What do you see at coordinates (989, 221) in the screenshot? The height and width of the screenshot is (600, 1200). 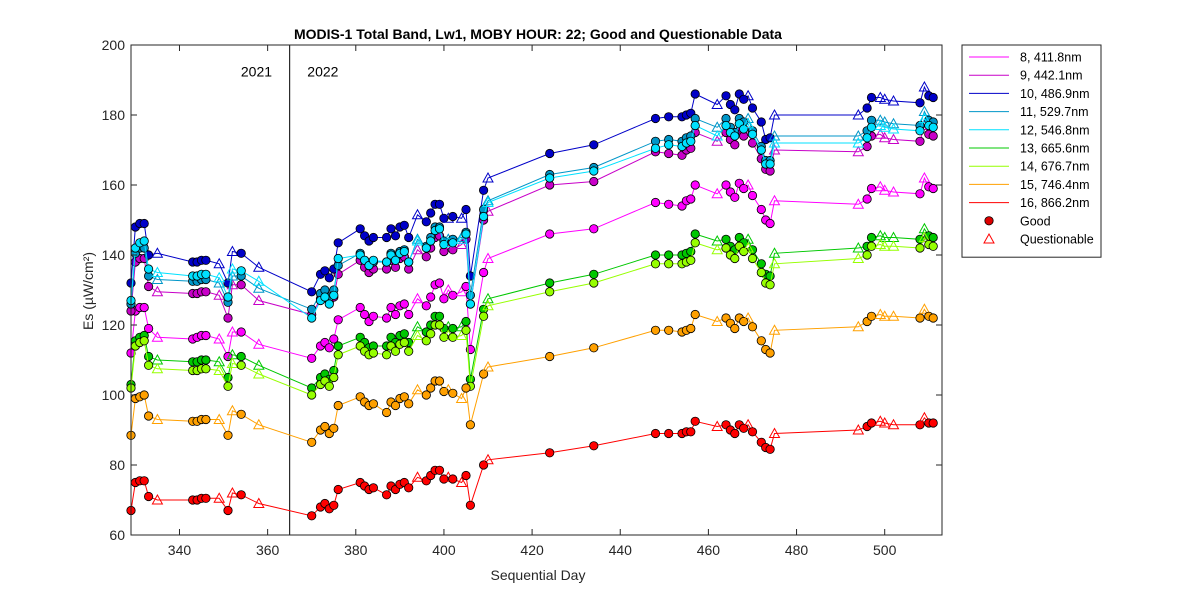 I see `legend-good-marker` at bounding box center [989, 221].